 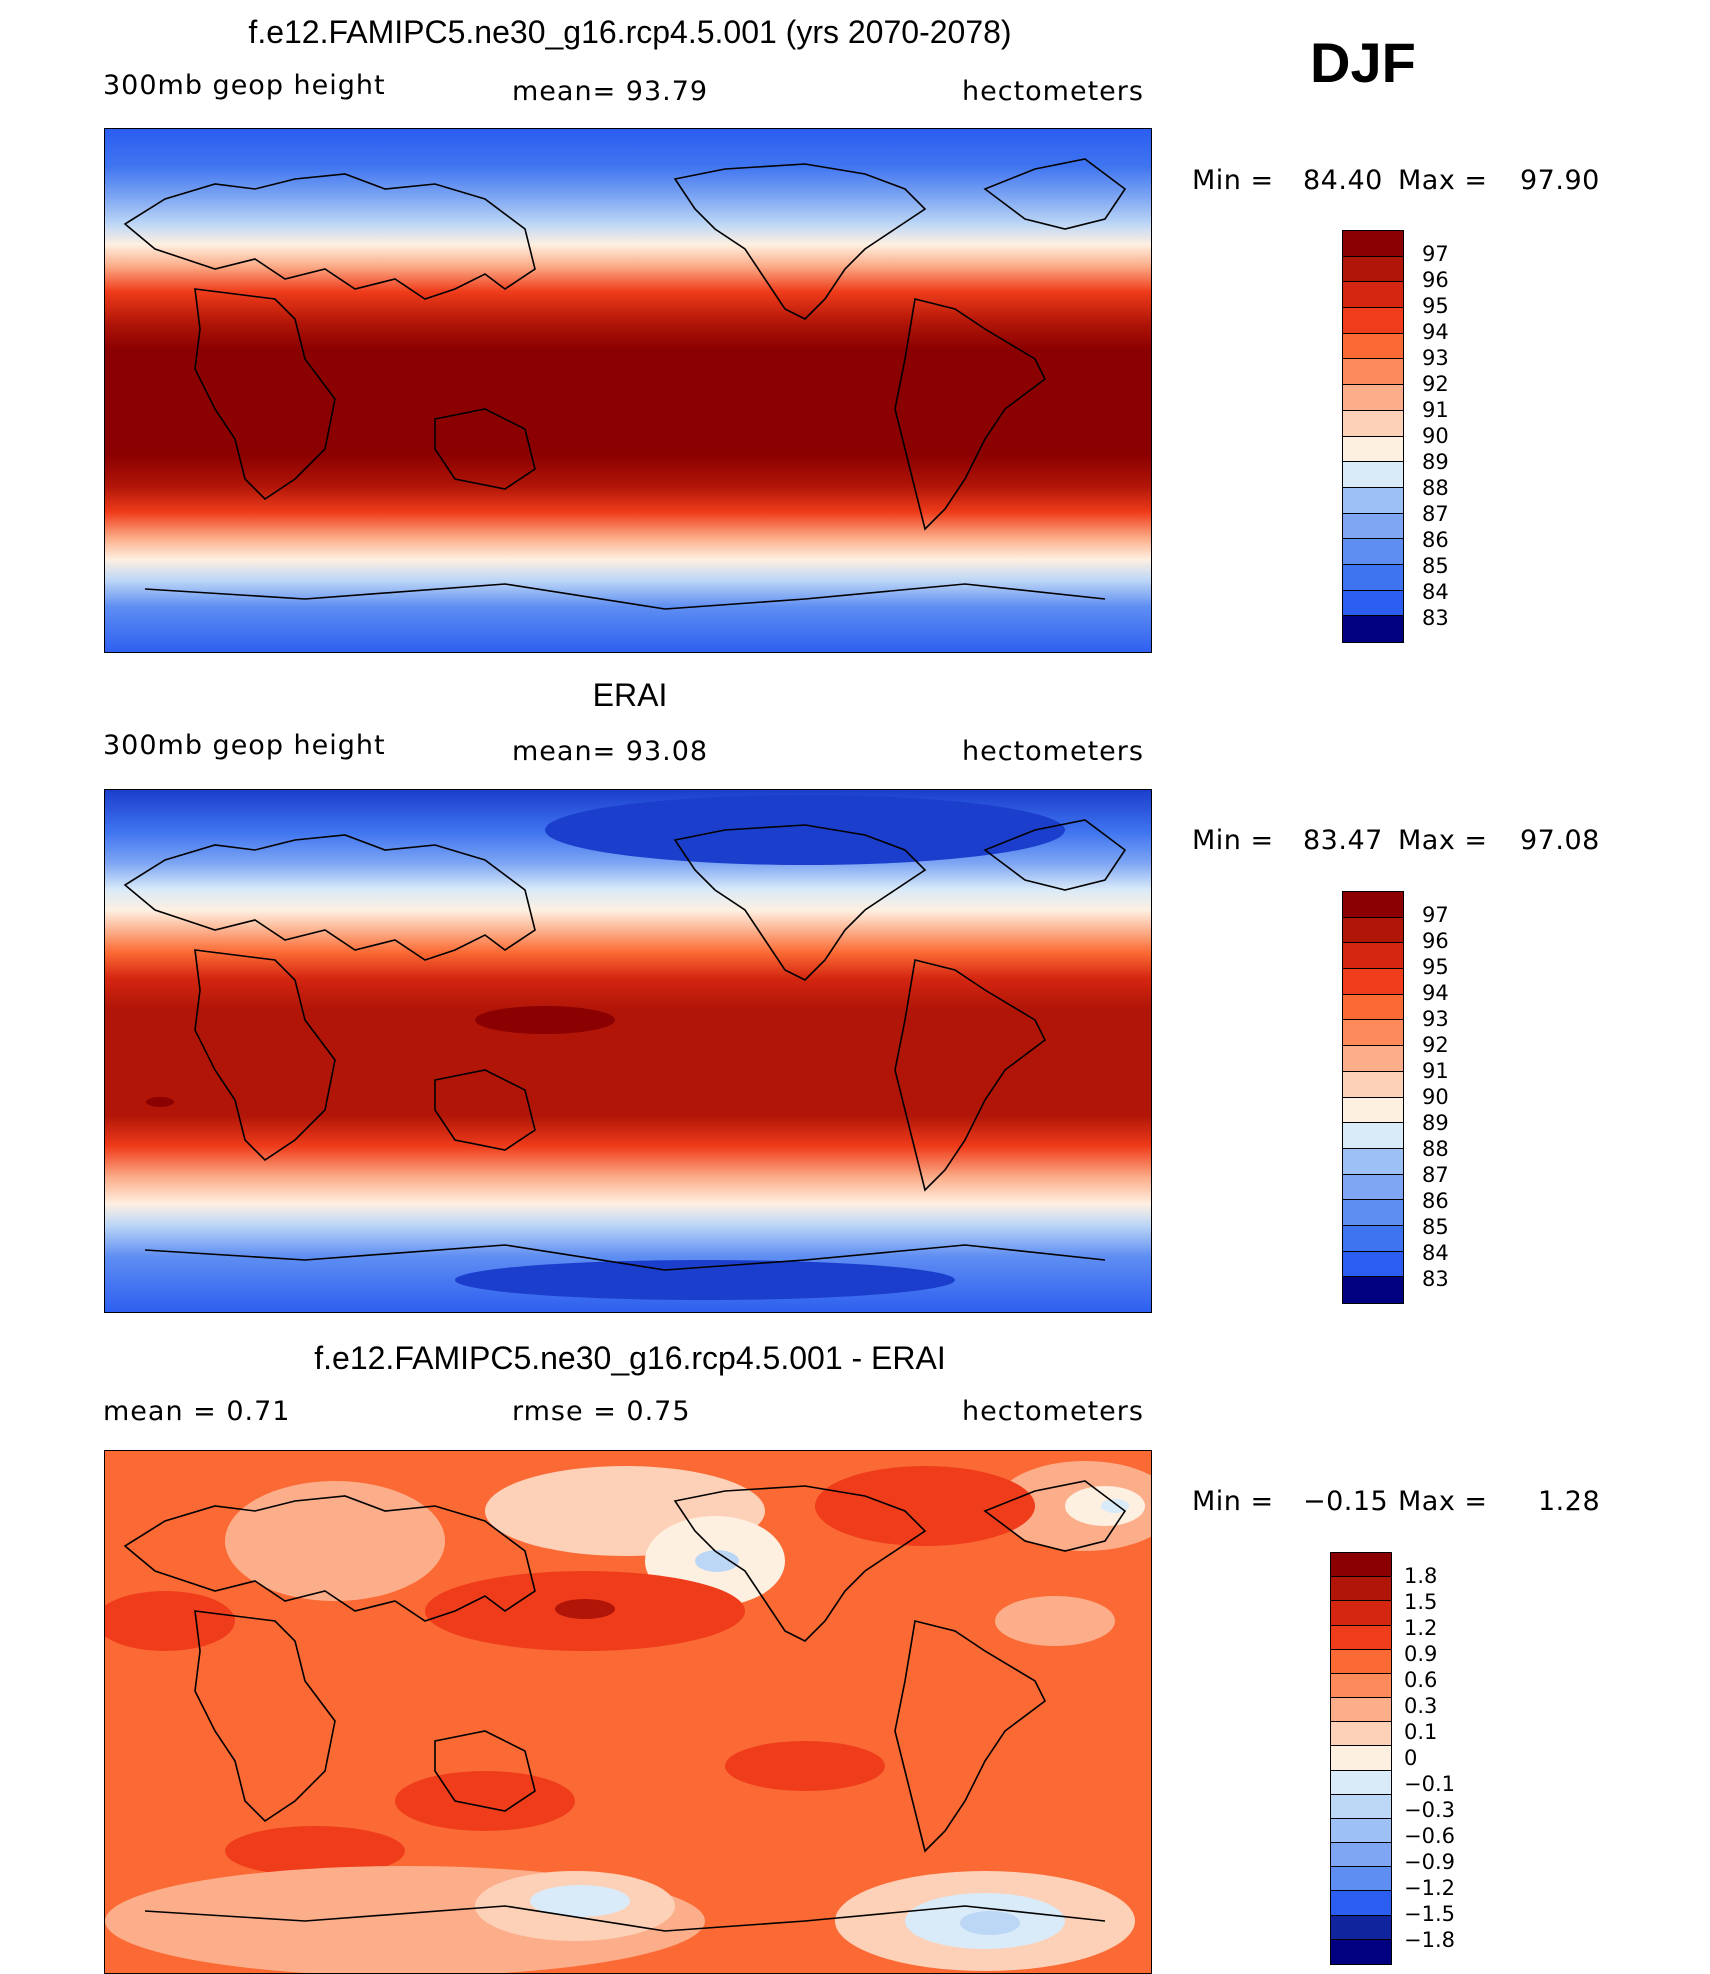 I want to click on panel1-max-label: Max =, so click(x=1443, y=180).